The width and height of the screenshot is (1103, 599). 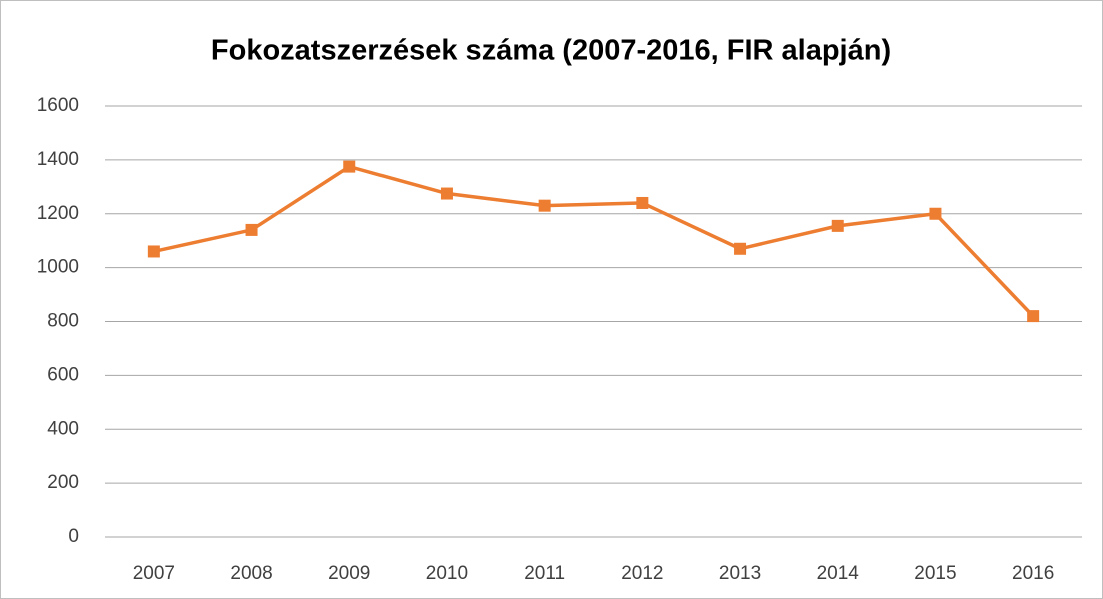 I want to click on x-tick-label: 2007, so click(x=154, y=573).